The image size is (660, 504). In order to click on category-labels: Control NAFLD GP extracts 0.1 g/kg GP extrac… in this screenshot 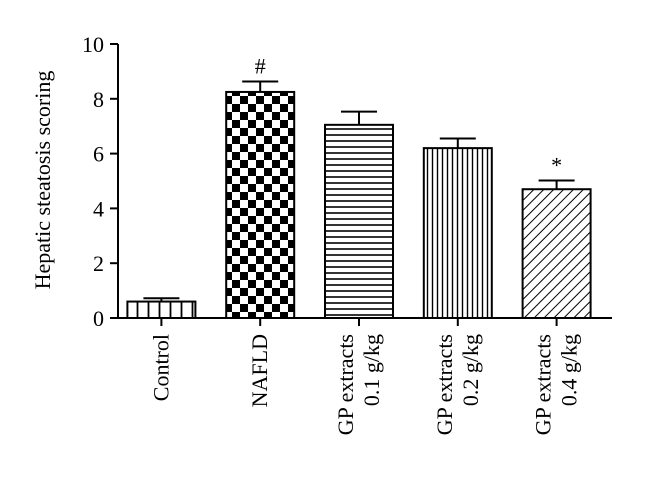, I will do `click(364, 384)`.